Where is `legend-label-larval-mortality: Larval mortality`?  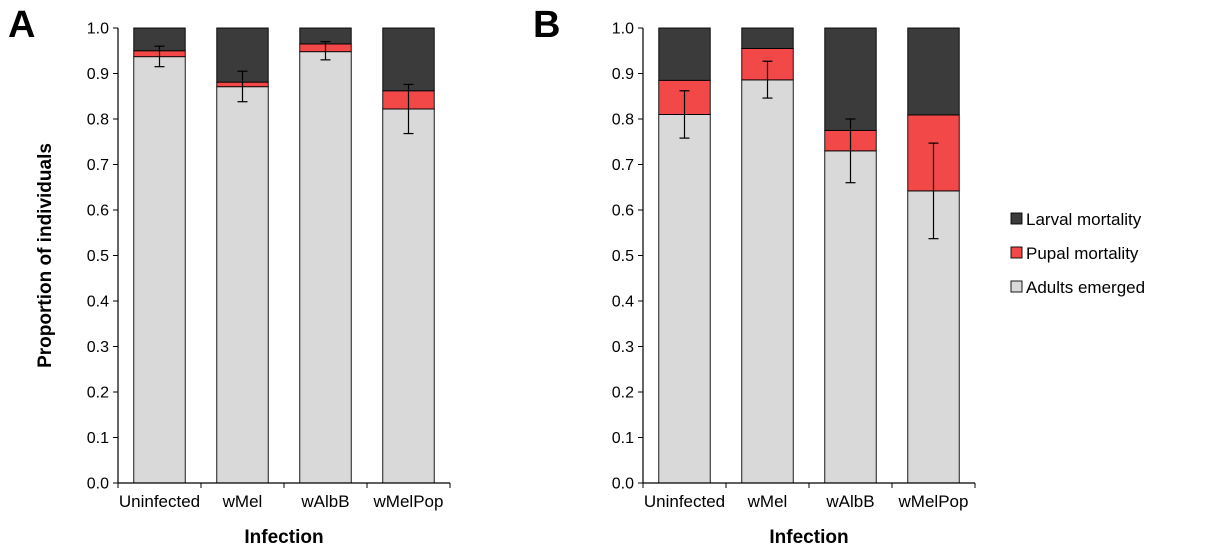
legend-label-larval-mortality: Larval mortality is located at coordinates (1084, 219).